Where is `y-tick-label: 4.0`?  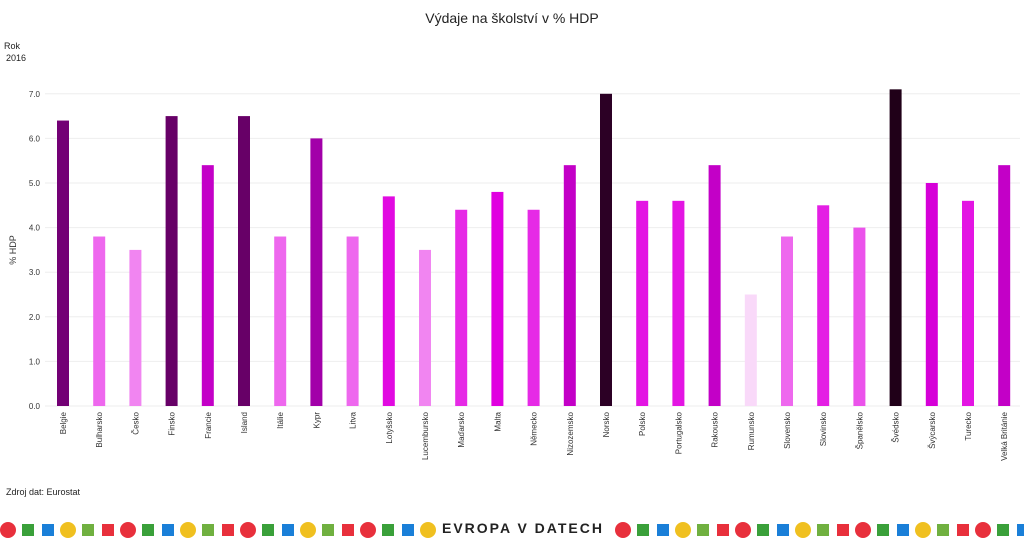
y-tick-label: 4.0 is located at coordinates (35, 228).